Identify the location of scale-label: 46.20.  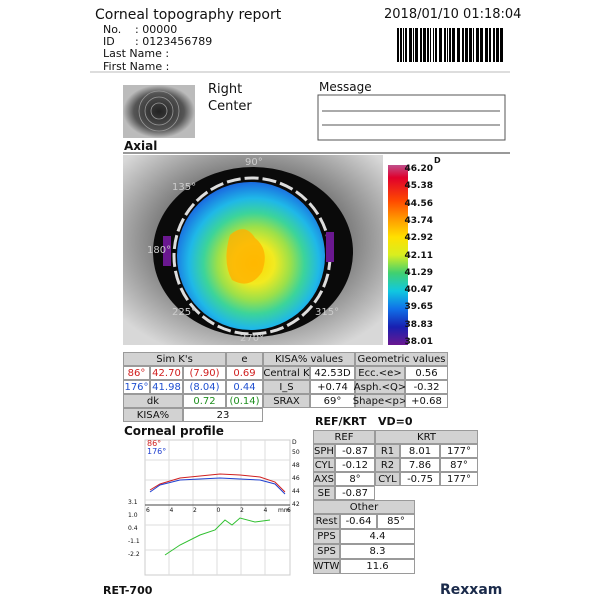
(418, 169).